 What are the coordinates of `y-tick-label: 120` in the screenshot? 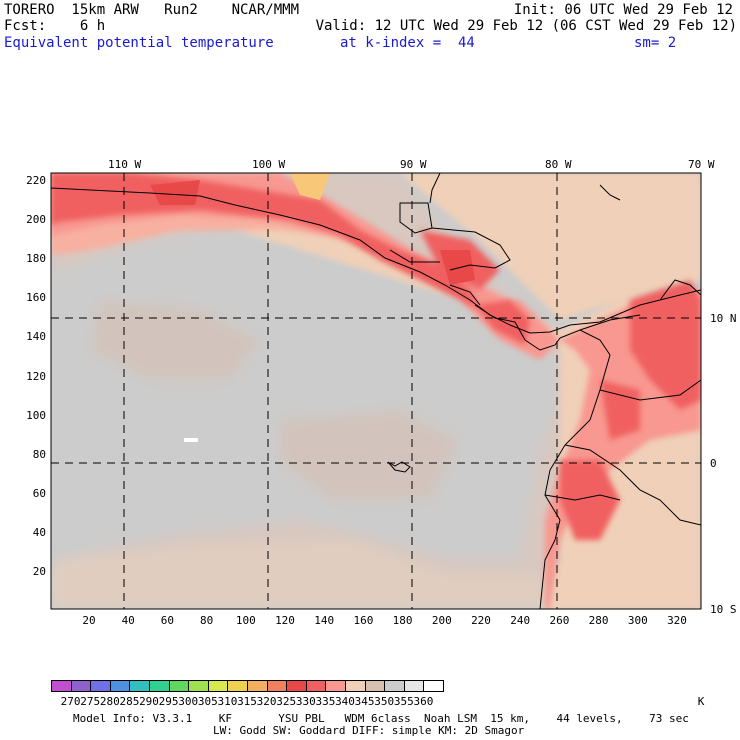 It's located at (36, 376).